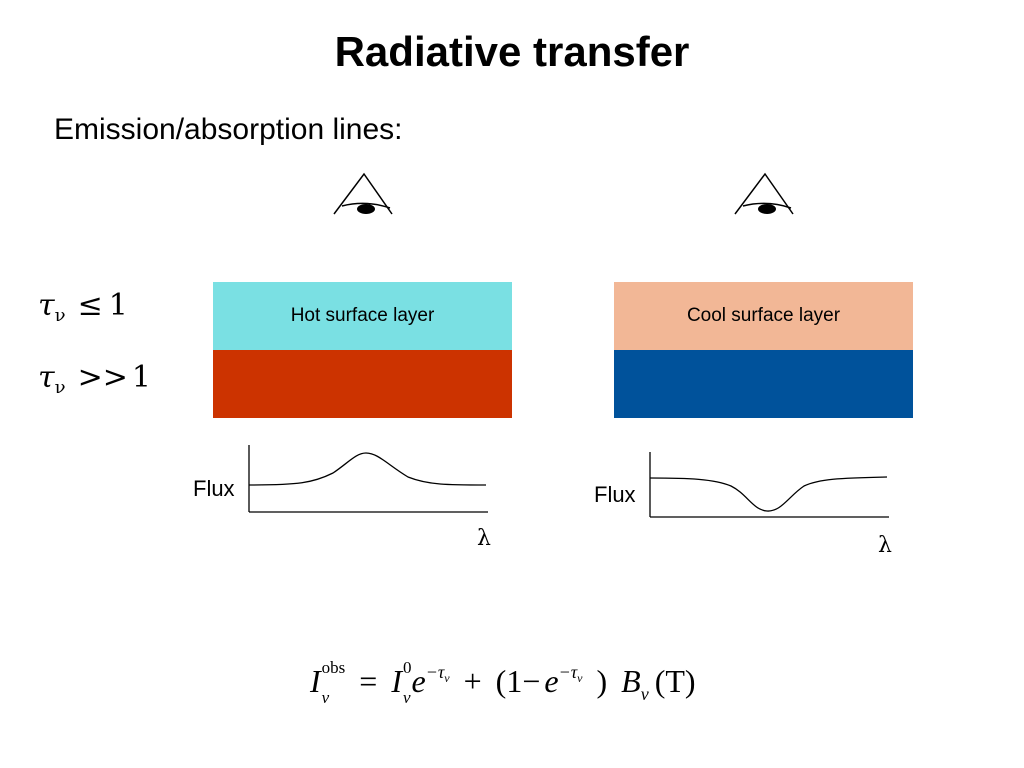  I want to click on cool-surface-layer: Cool surface layer, so click(763, 316).